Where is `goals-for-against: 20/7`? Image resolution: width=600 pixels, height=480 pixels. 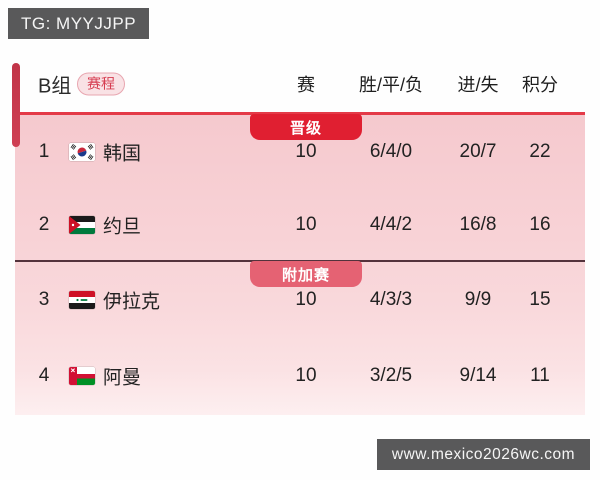
goals-for-against: 20/7 is located at coordinates (478, 151).